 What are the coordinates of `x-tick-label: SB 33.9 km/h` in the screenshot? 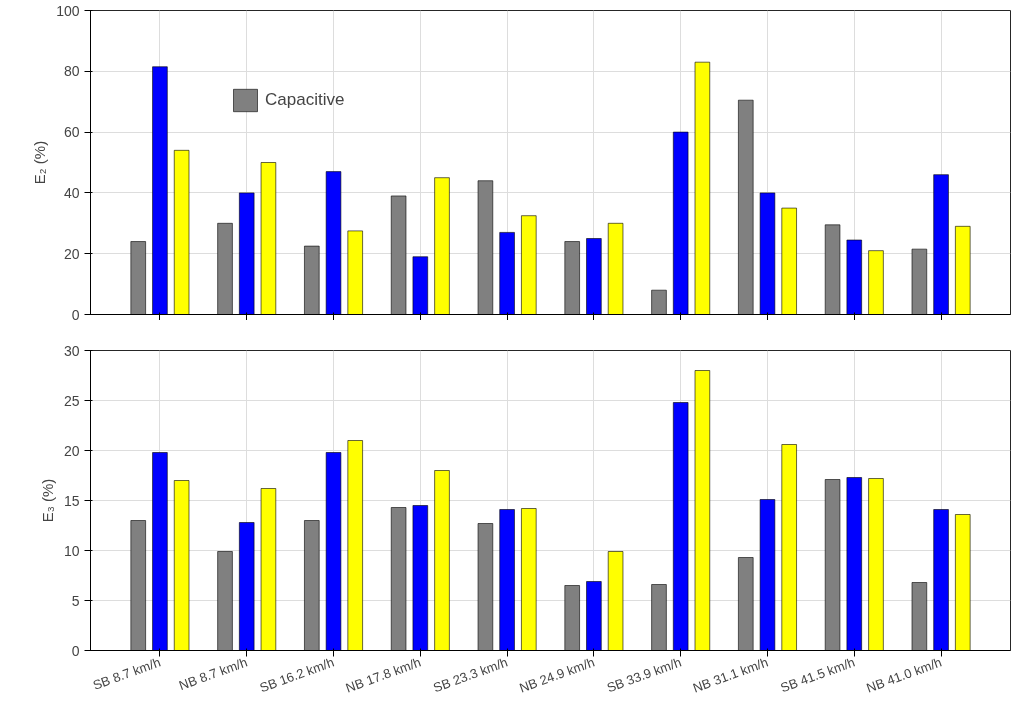 It's located at (644, 675).